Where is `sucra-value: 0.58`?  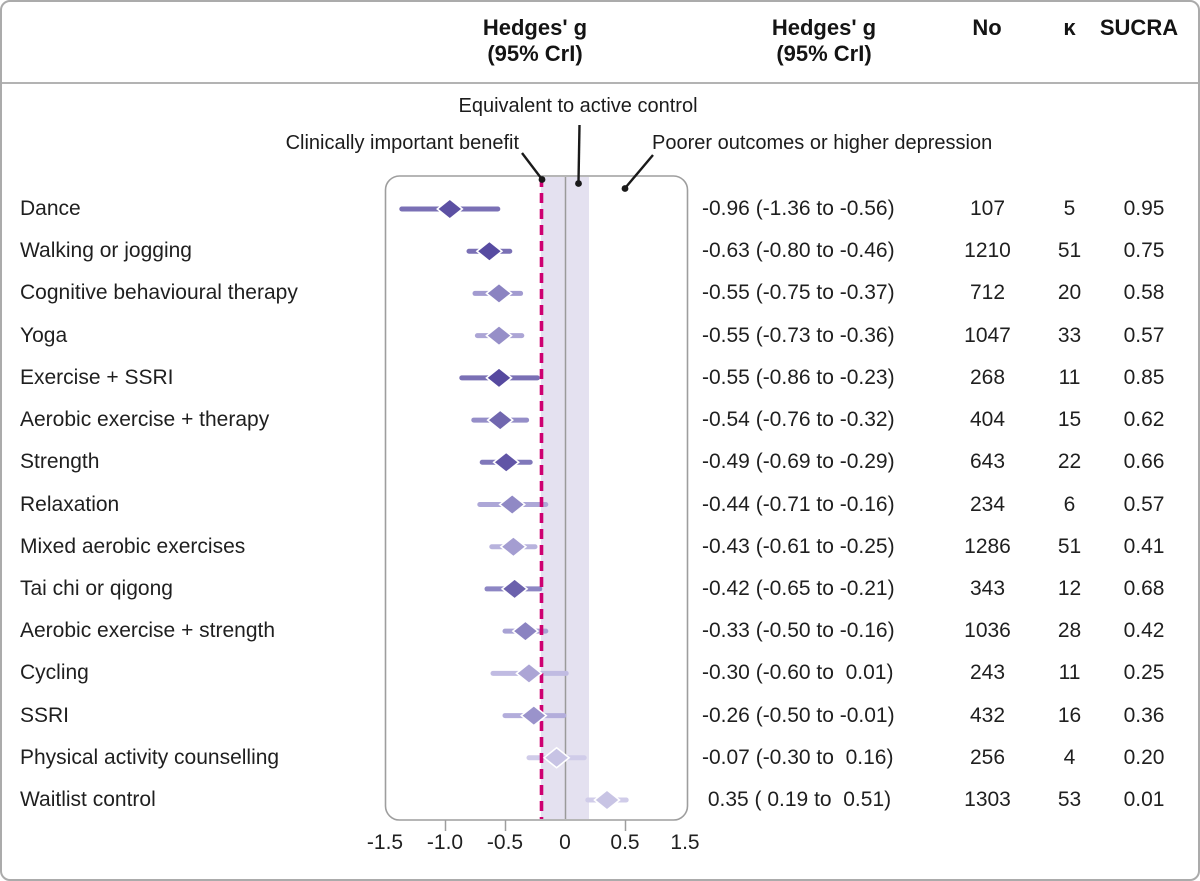
sucra-value: 0.58 is located at coordinates (1144, 293).